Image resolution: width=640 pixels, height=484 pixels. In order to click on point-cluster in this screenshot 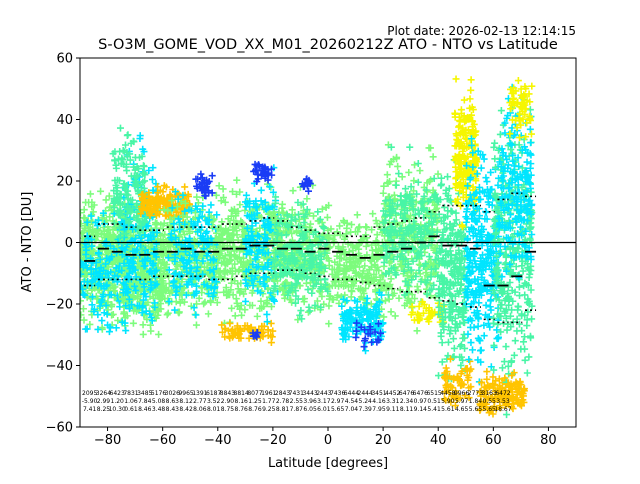, I will do `click(129, 188)`.